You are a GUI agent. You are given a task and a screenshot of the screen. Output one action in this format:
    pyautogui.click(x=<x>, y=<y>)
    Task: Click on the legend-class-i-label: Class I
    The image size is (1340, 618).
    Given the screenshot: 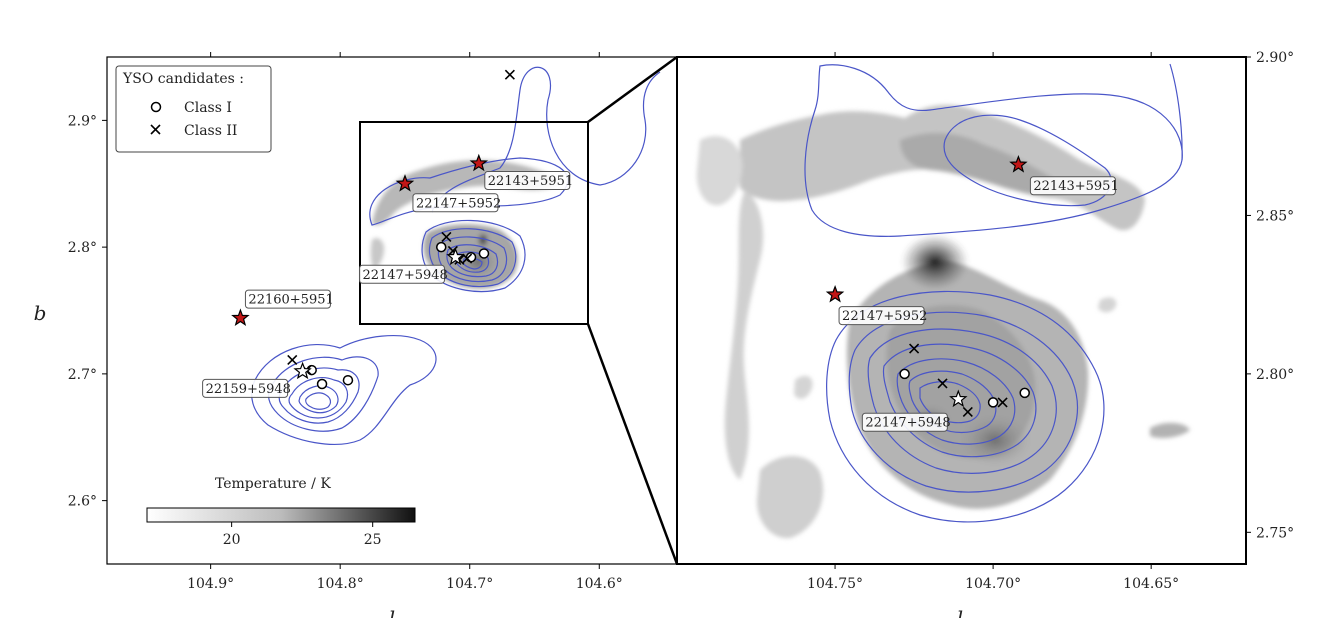 What is the action you would take?
    pyautogui.click(x=208, y=108)
    